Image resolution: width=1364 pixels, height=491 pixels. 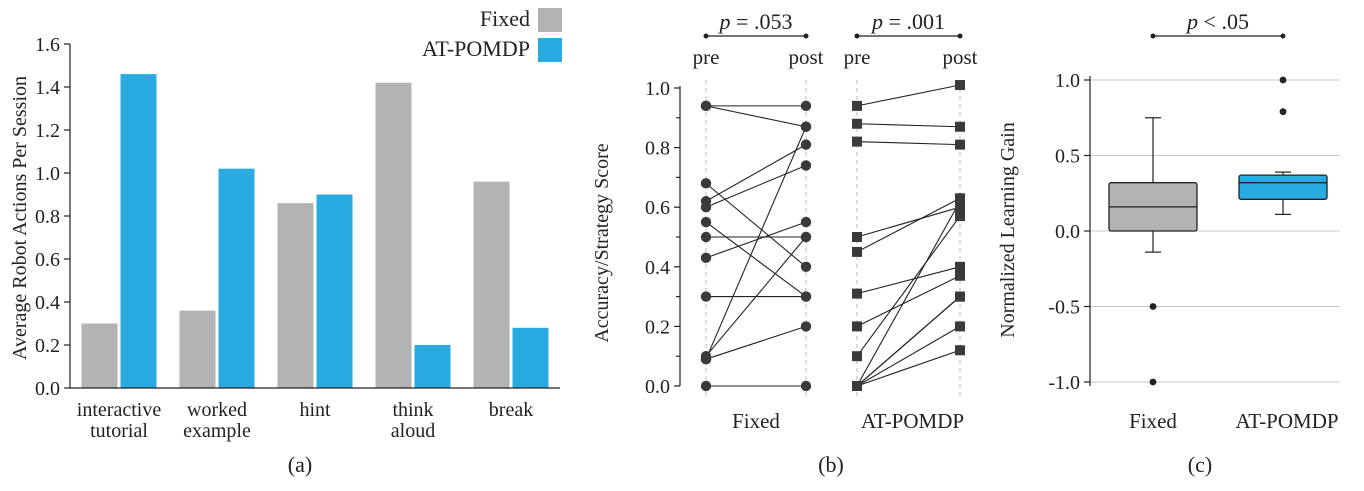 What do you see at coordinates (1200, 464) in the screenshot?
I see `panel-c-caption: (c)` at bounding box center [1200, 464].